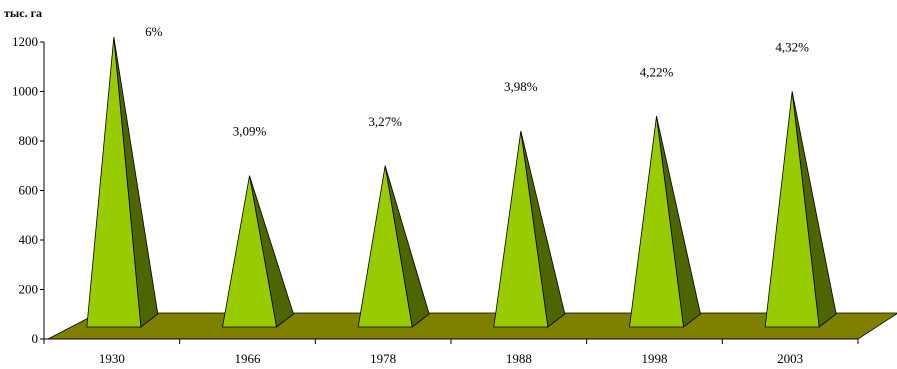 This screenshot has height=369, width=897. Describe the element at coordinates (29, 140) in the screenshot. I see `y-tick-label: 800` at that location.